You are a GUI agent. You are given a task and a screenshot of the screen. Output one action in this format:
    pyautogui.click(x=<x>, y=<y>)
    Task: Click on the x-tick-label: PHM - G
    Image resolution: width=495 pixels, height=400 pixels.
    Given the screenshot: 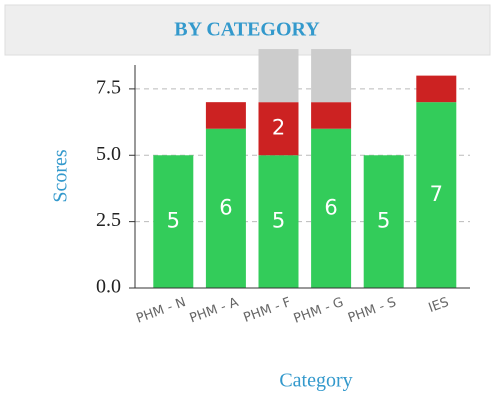 What is the action you would take?
    pyautogui.click(x=319, y=311)
    